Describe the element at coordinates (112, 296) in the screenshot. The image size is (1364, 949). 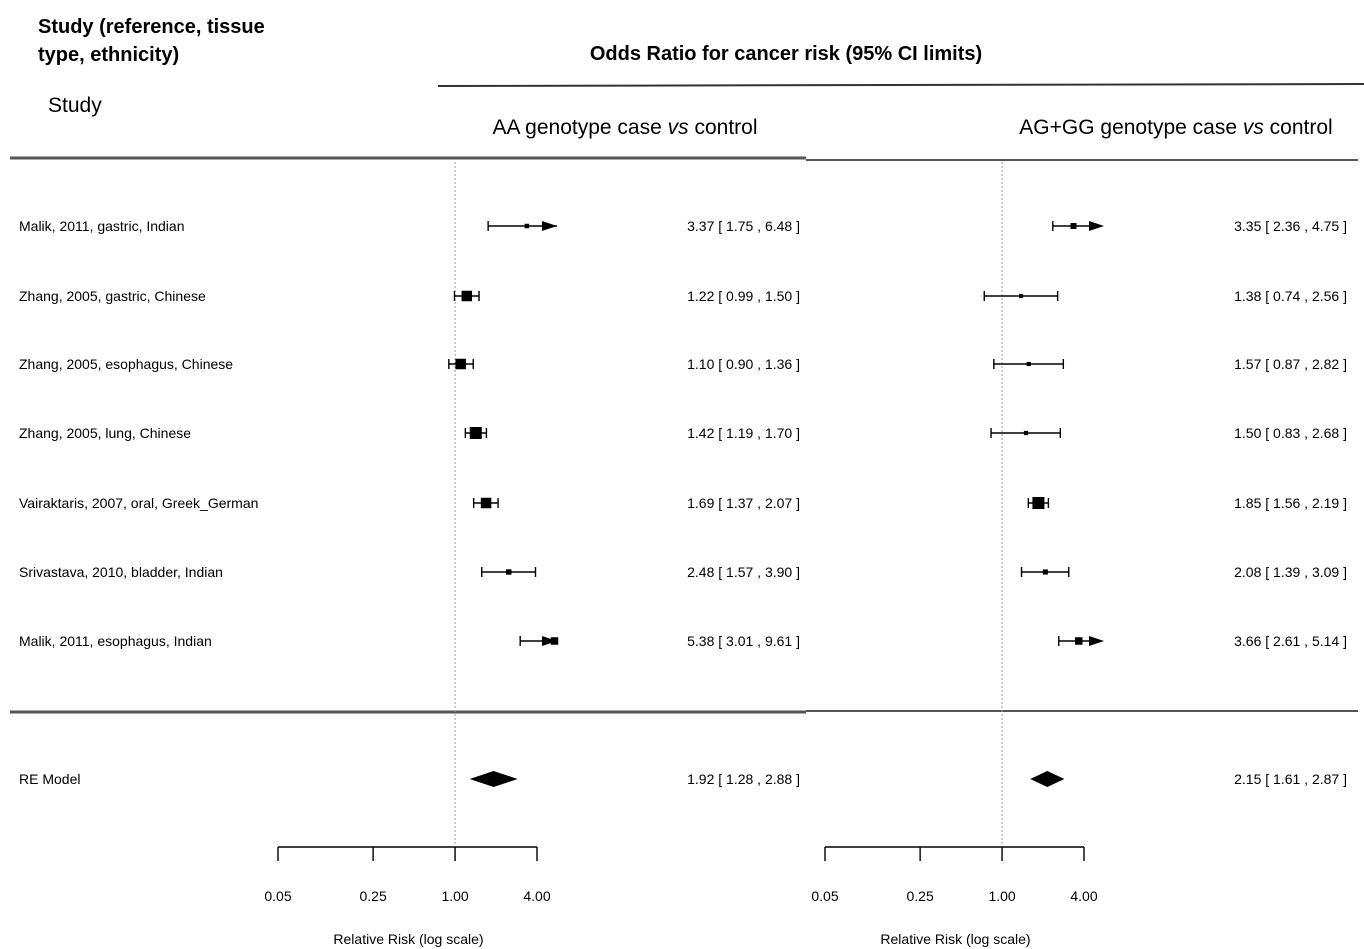
I see `study-label: Zhang, 2005, gastric, Chinese` at that location.